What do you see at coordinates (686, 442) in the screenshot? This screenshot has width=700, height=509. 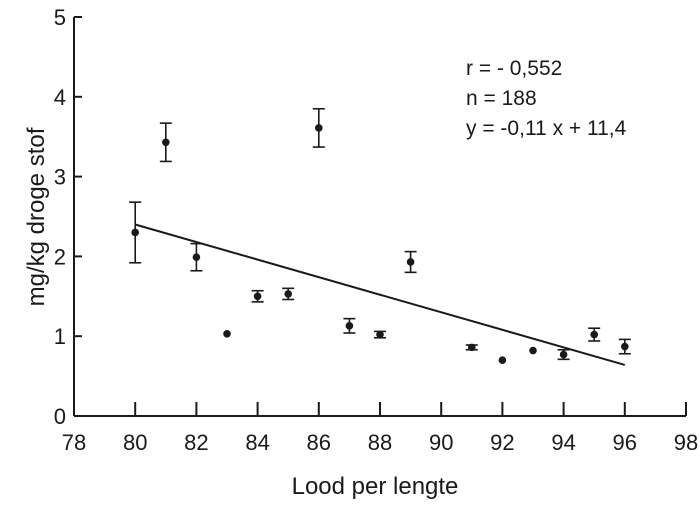 I see `x-tick-label: 98` at bounding box center [686, 442].